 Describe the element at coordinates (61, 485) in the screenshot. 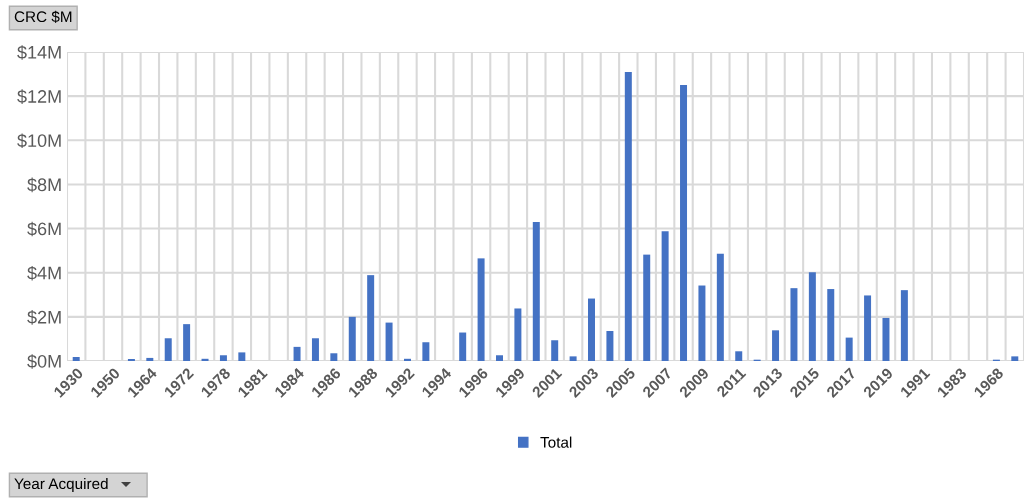

I see `text: Year Acquired` at that location.